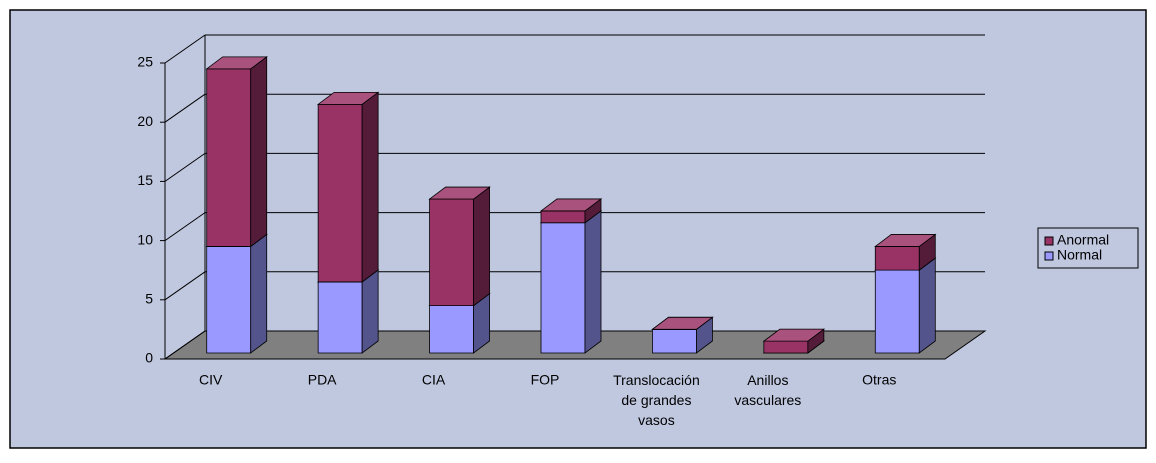 The height and width of the screenshot is (463, 1156). I want to click on legend-label: Anormal, so click(1083, 240).